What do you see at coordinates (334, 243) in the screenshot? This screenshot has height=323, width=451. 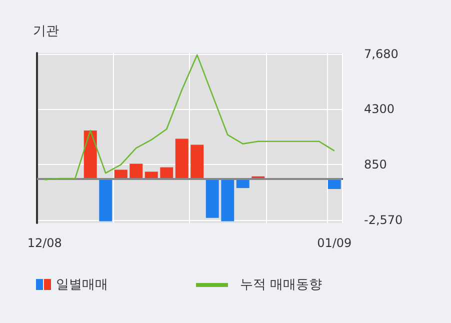 I see `x-tick-label: 01/09` at bounding box center [334, 243].